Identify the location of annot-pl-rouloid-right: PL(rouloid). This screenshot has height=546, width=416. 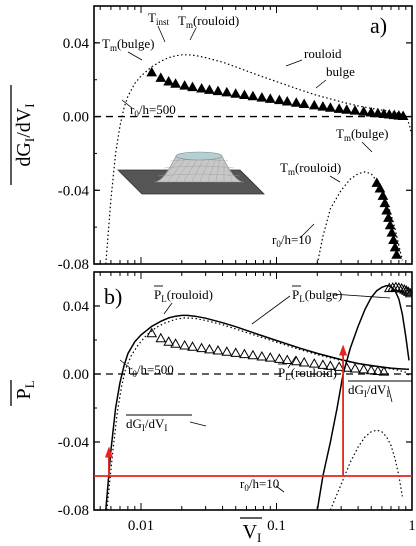
(307, 372).